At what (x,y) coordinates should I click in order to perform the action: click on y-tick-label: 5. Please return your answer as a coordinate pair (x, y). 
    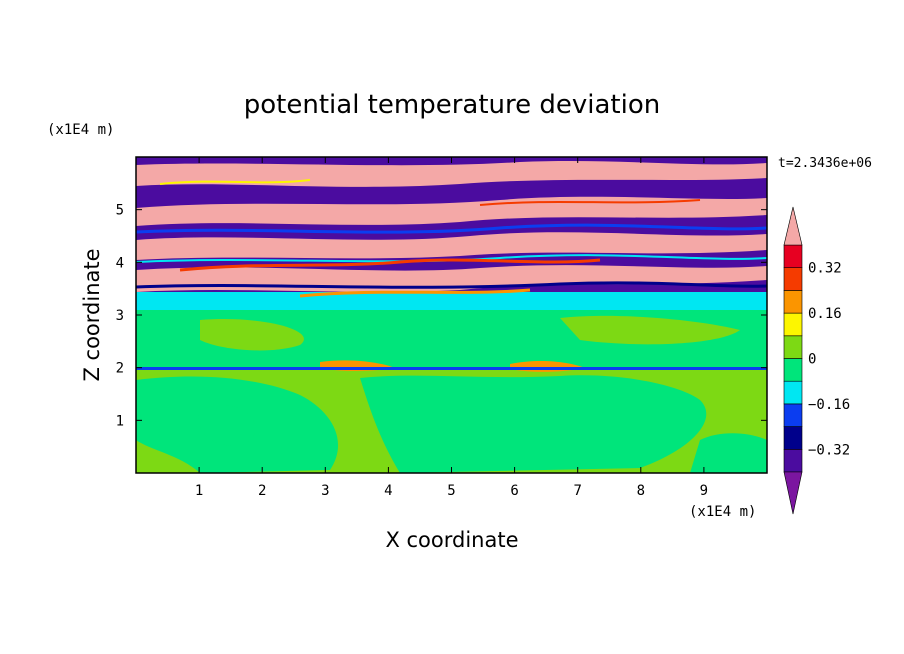
    Looking at the image, I should click on (120, 211).